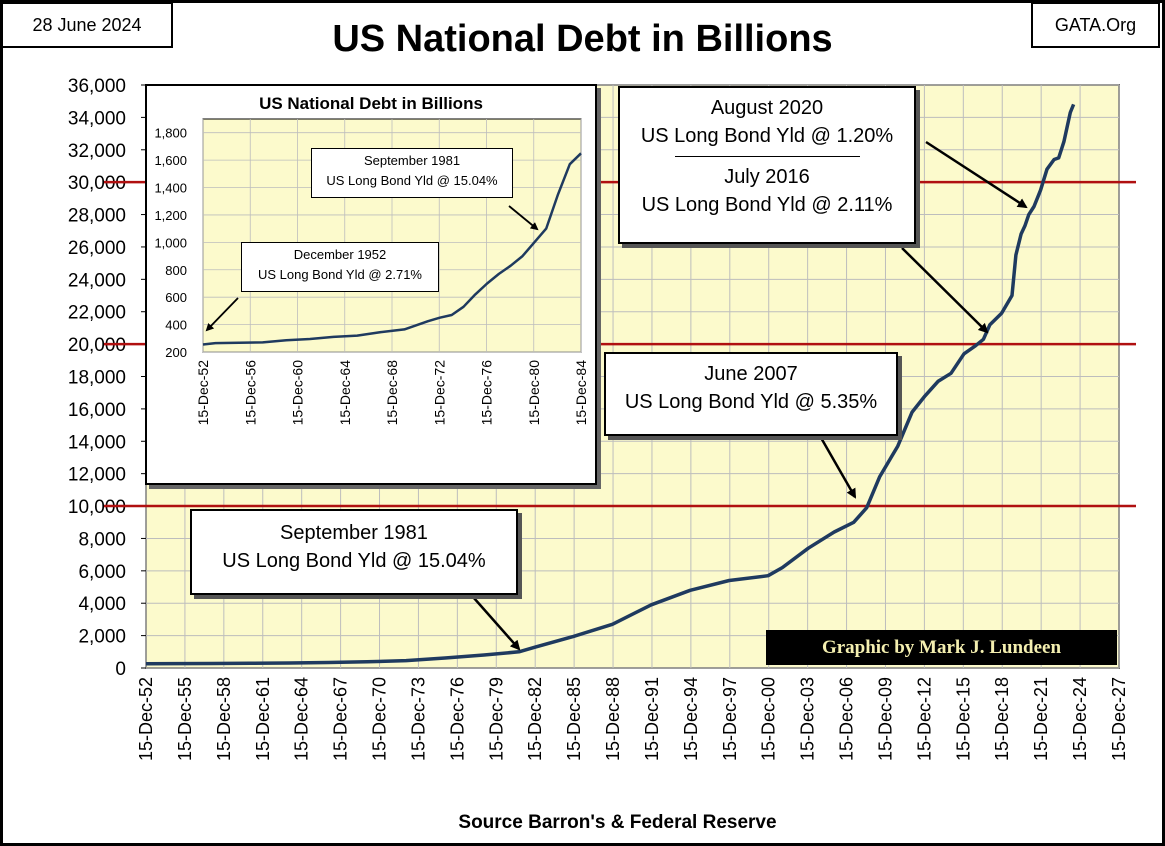  I want to click on y-tick-label: 22,000, so click(97, 313).